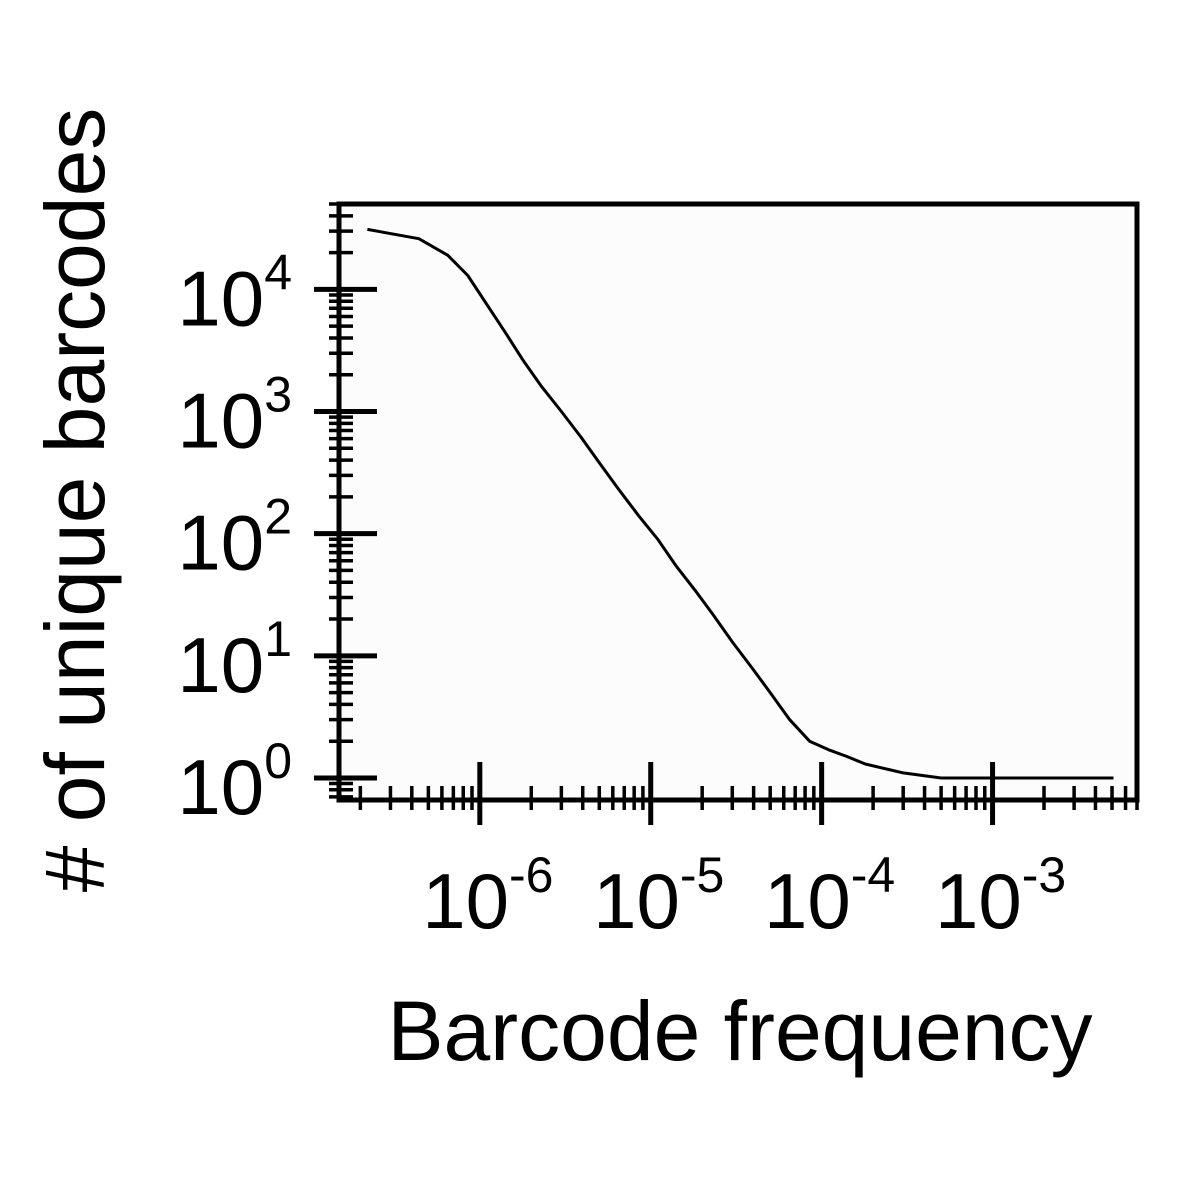  I want to click on x-tick-label: 10⁻⁴, so click(829, 896).